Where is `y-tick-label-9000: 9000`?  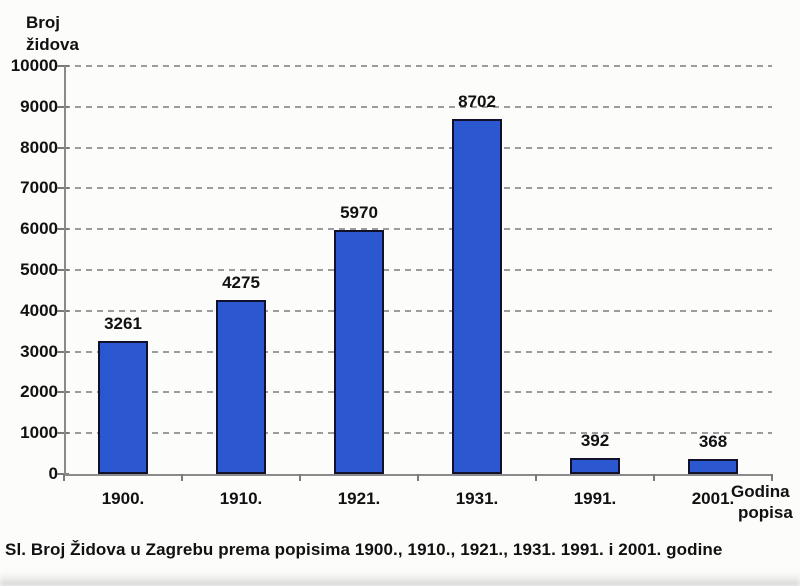 y-tick-label-9000: 9000 is located at coordinates (39, 106).